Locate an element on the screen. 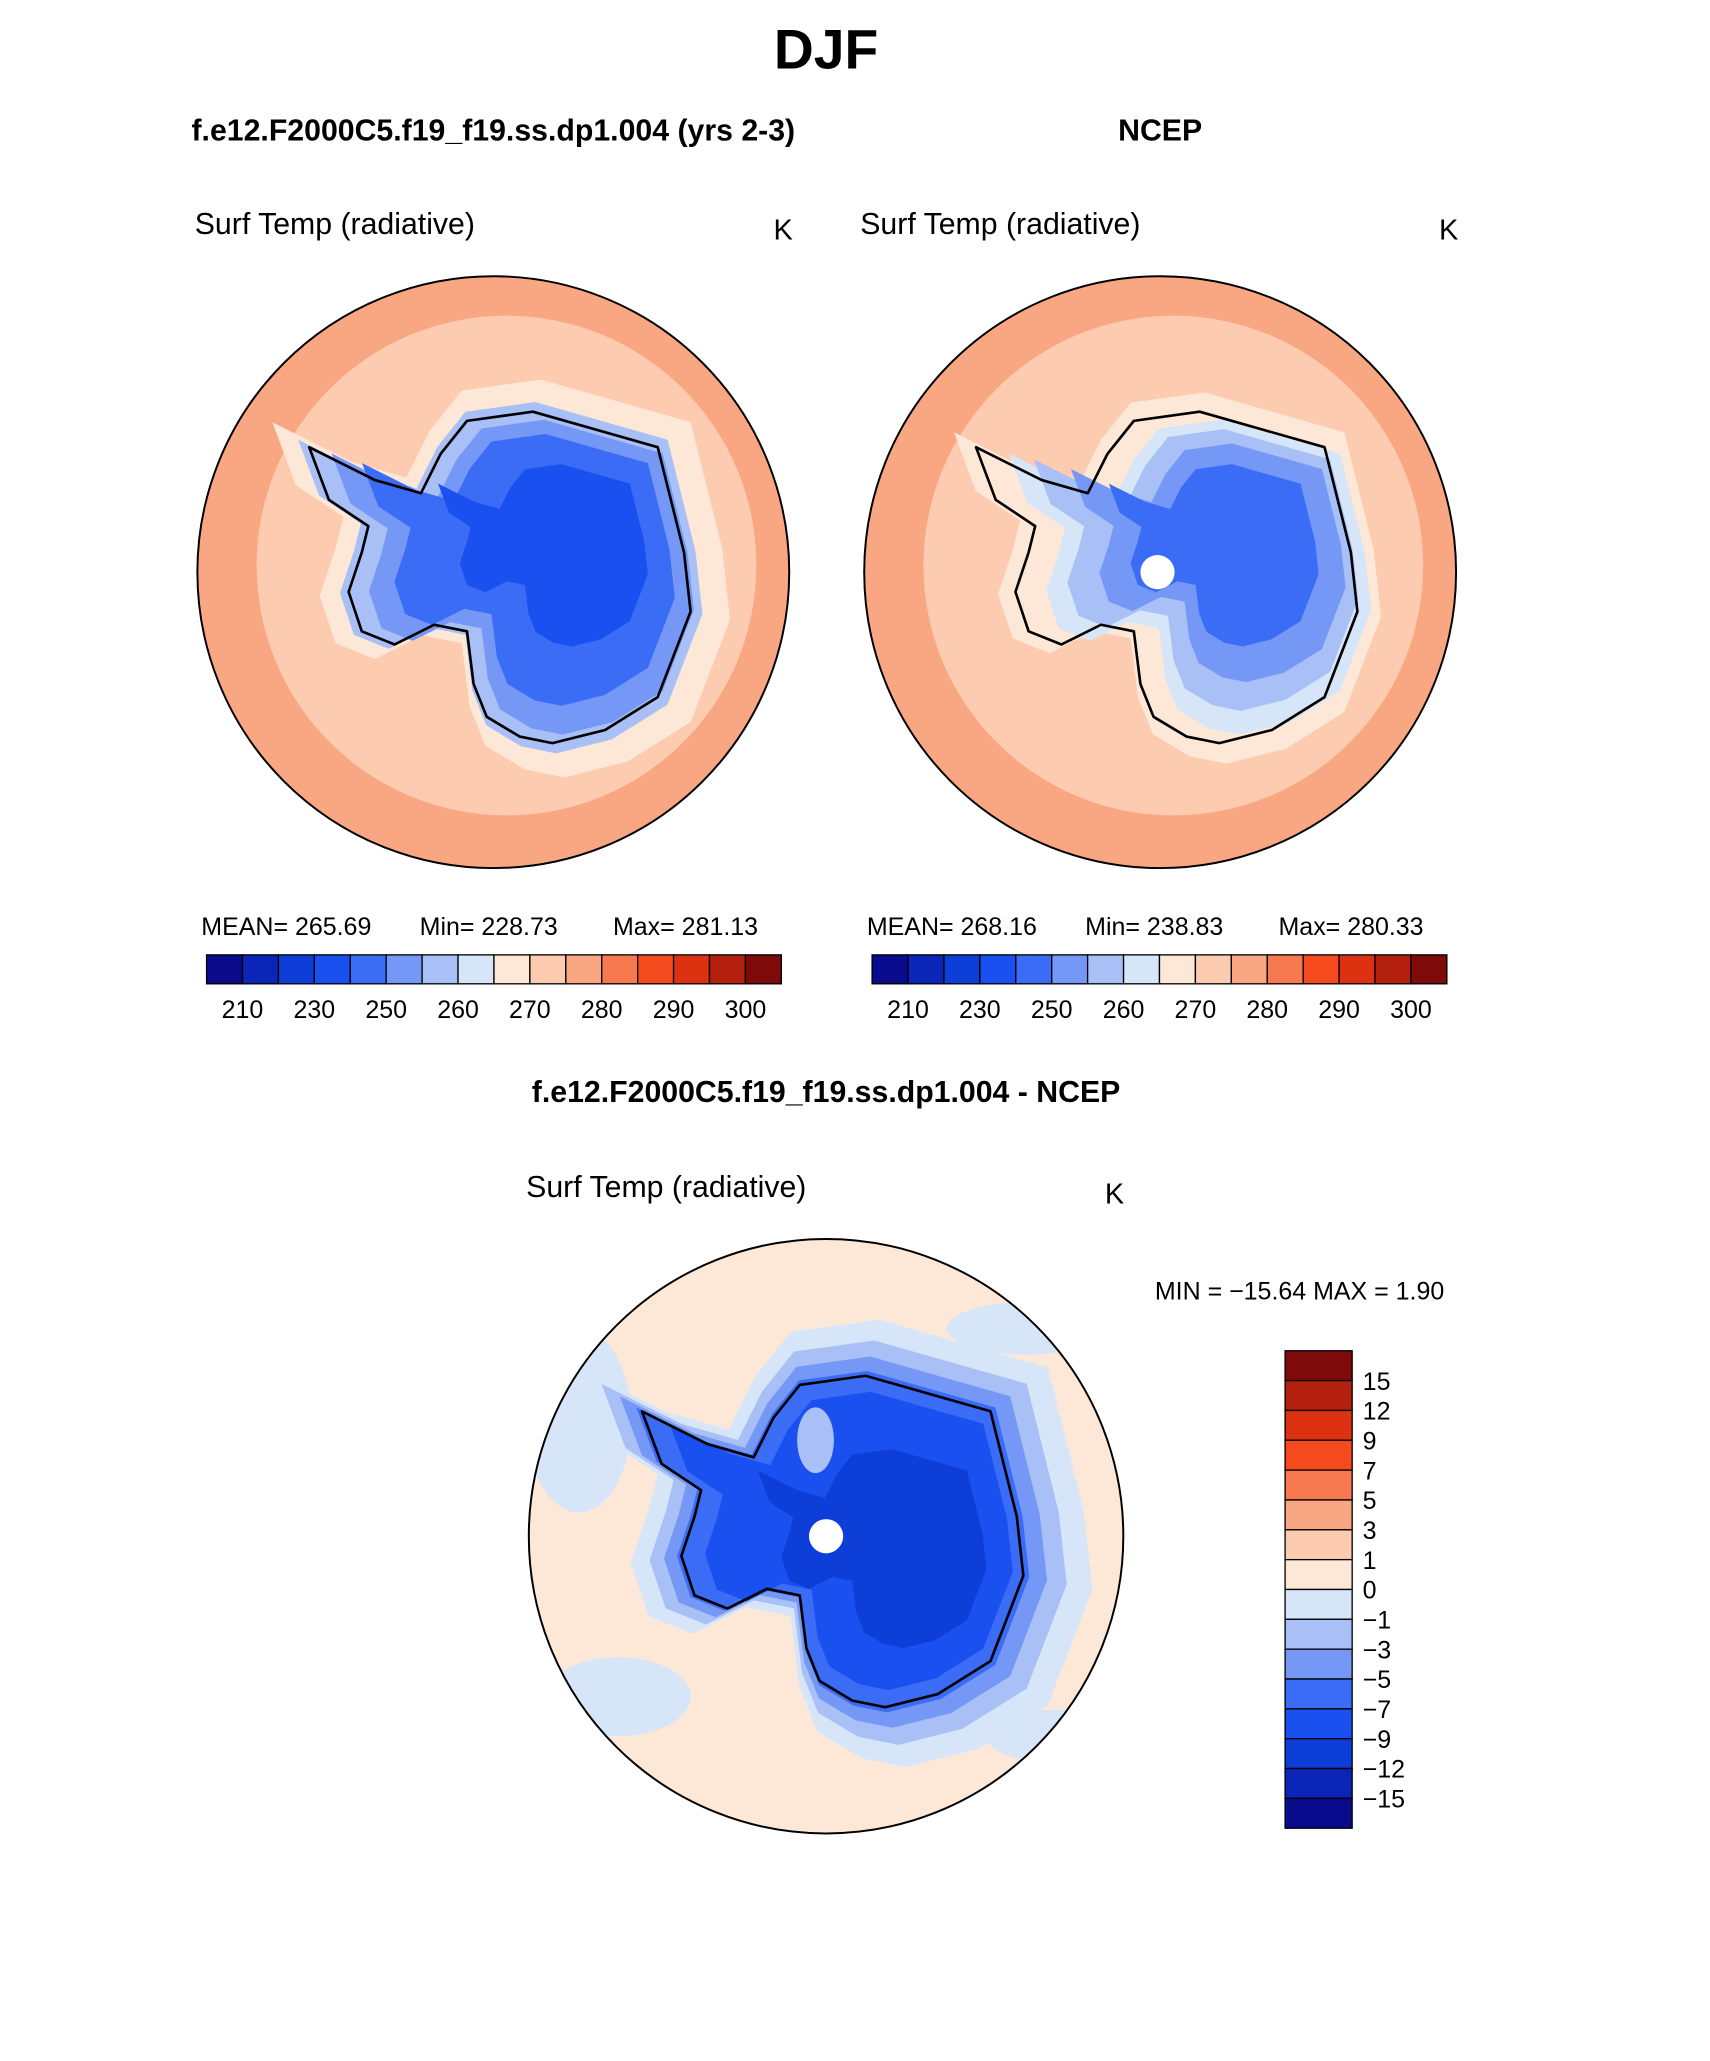  panel-case: NCEP is located at coordinates (1160, 131).